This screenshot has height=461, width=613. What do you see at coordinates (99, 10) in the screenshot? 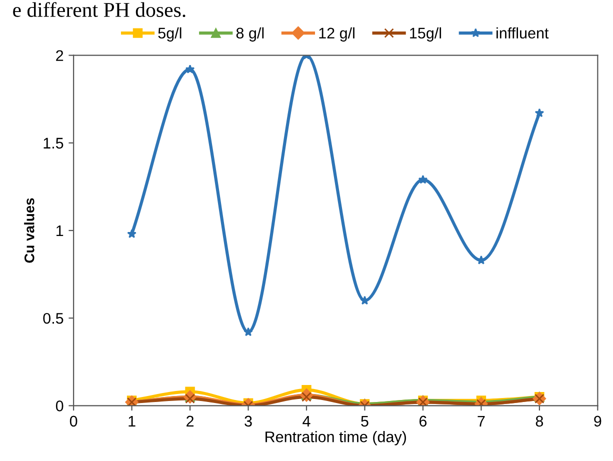
I see `text: e different PH doses.` at bounding box center [99, 10].